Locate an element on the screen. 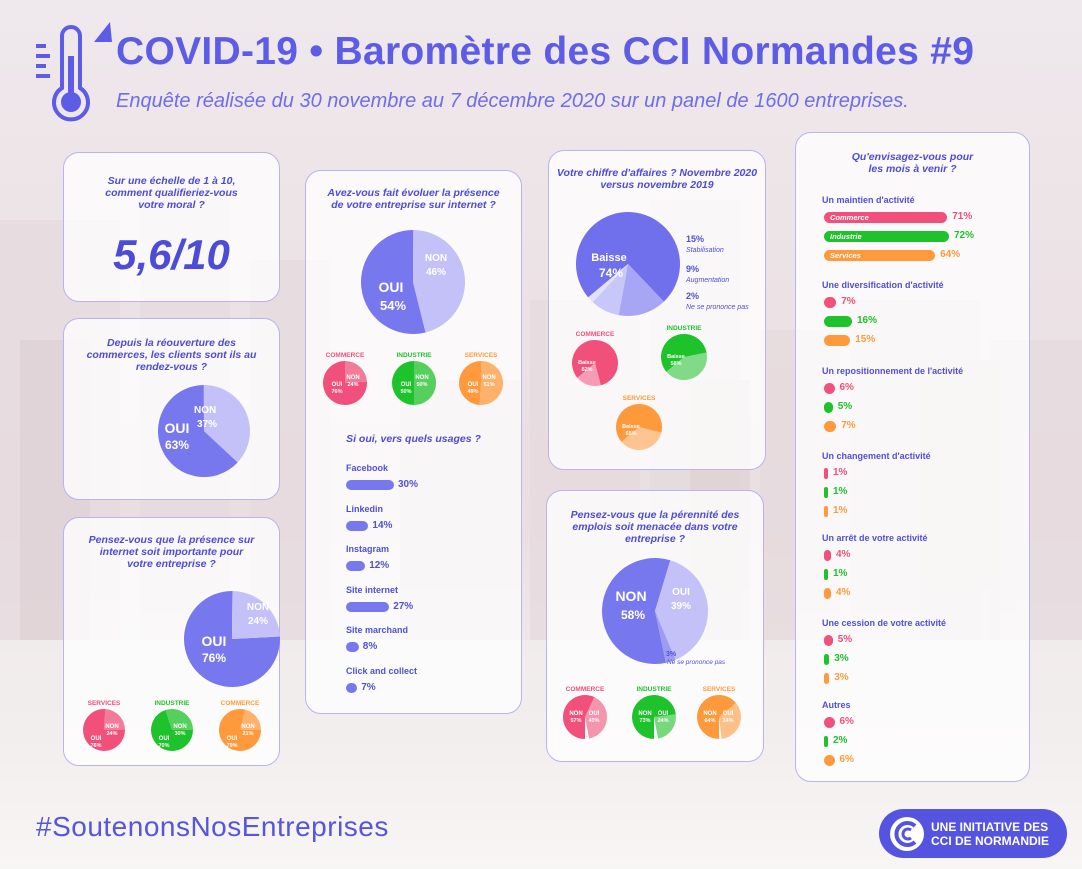 This screenshot has width=1082, height=869. emplois-value-oui: 39% is located at coordinates (681, 606).